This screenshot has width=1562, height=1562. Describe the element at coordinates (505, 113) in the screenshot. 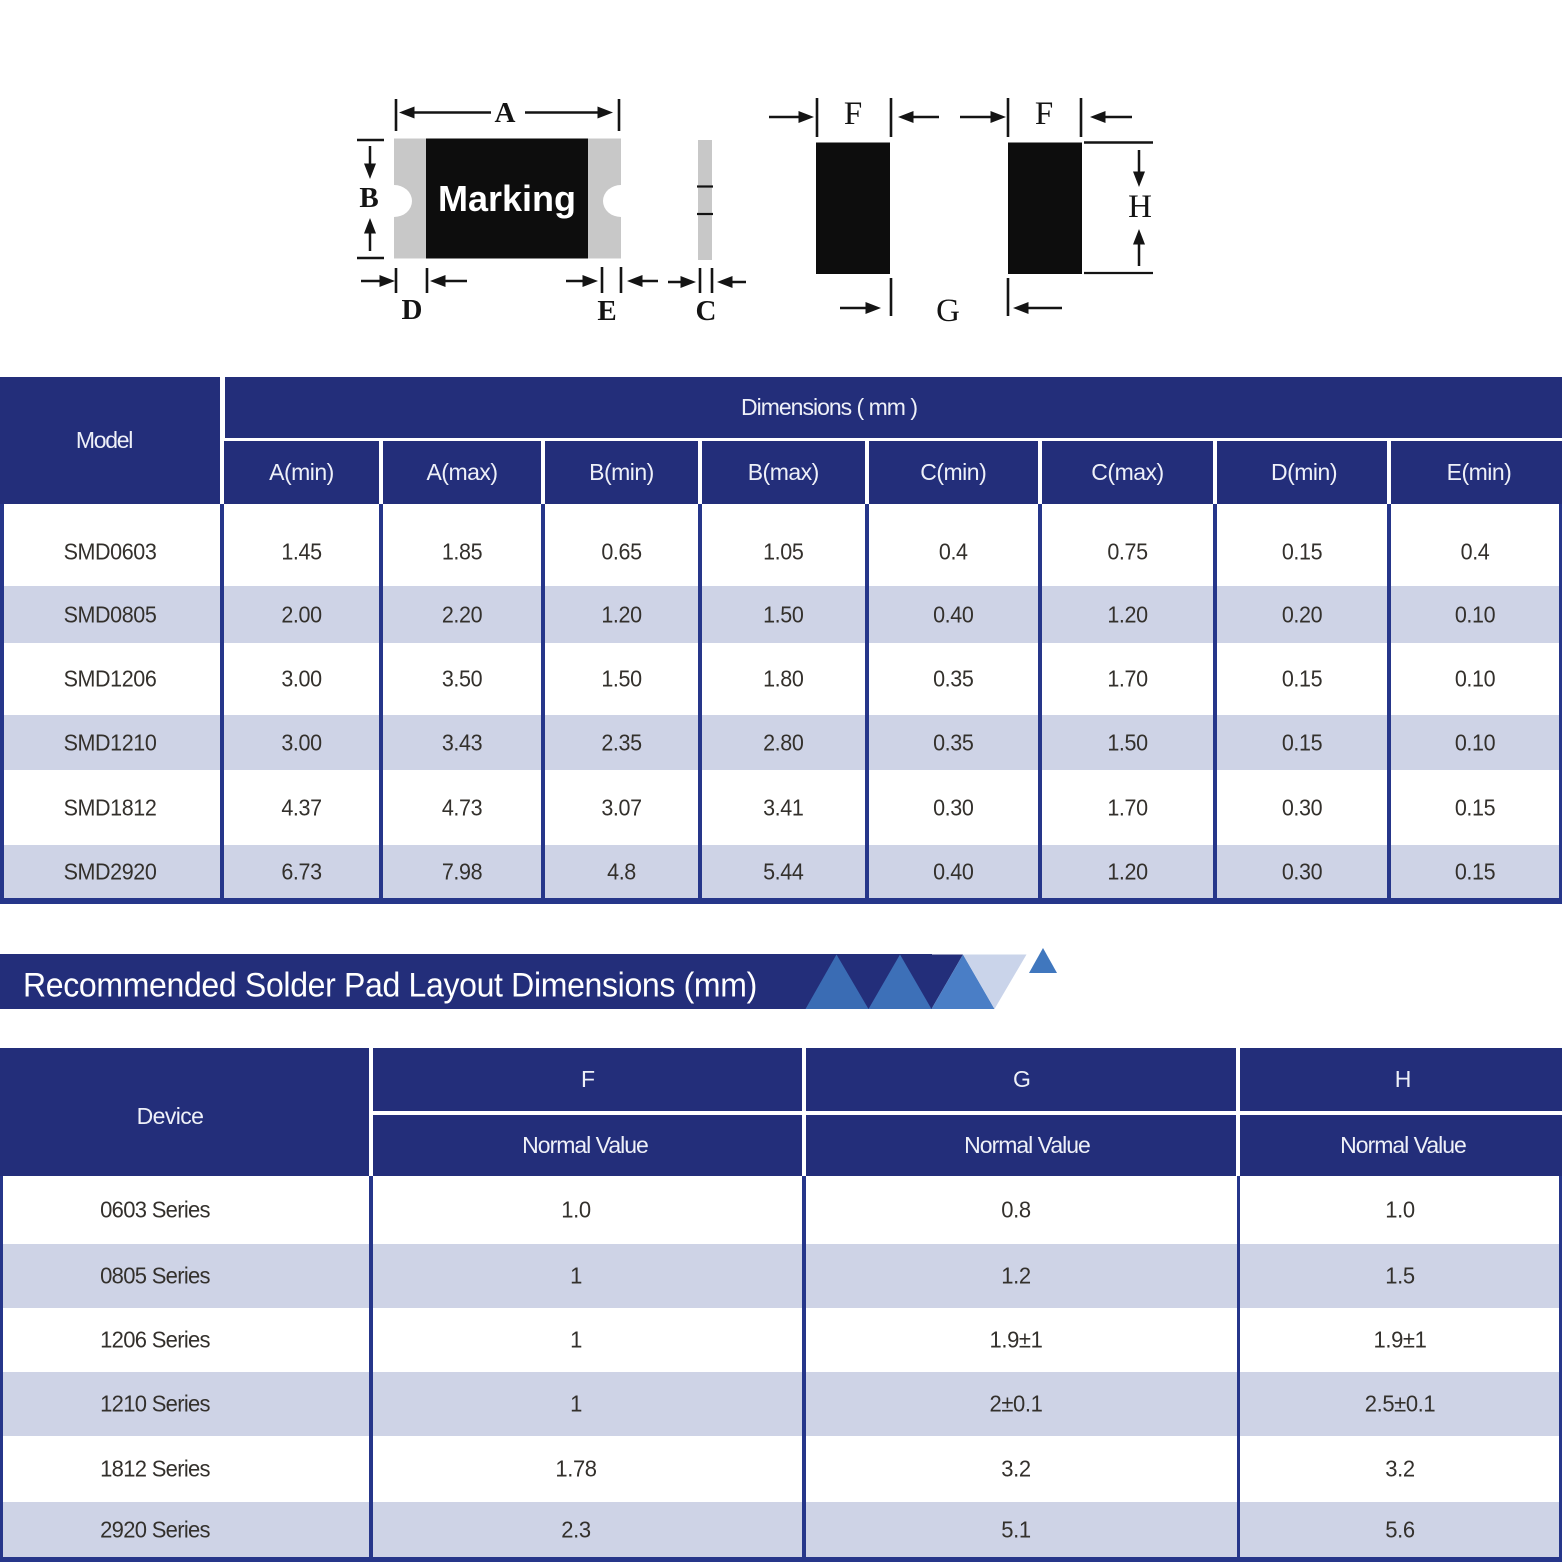

I see `svg-text: A` at that location.